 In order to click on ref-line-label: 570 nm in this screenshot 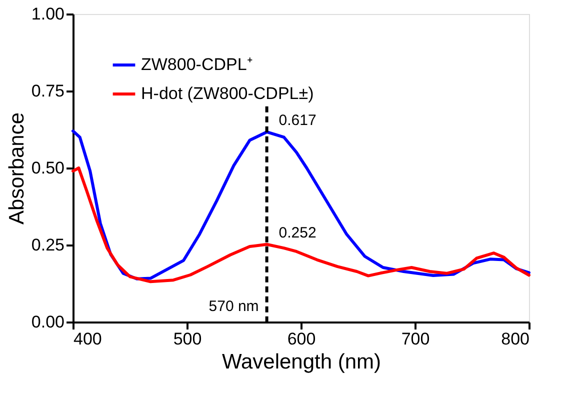, I will do `click(233, 306)`.